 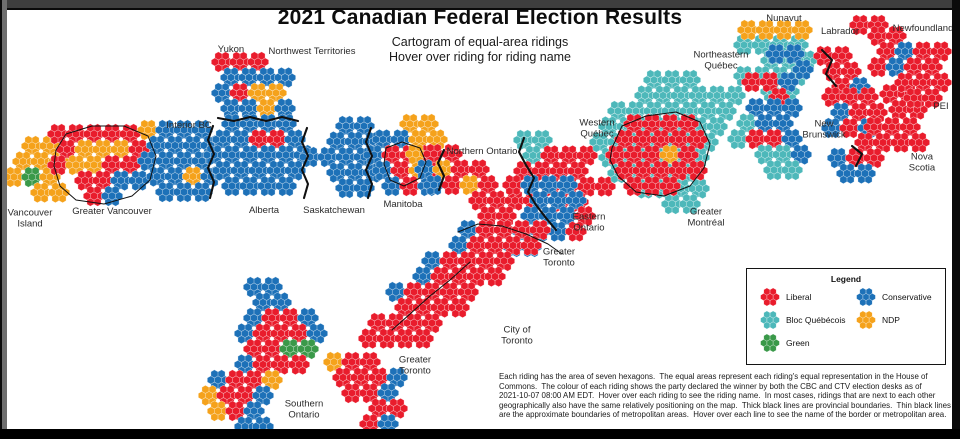 I want to click on riding-southwest-ontario, so click(x=352, y=393).